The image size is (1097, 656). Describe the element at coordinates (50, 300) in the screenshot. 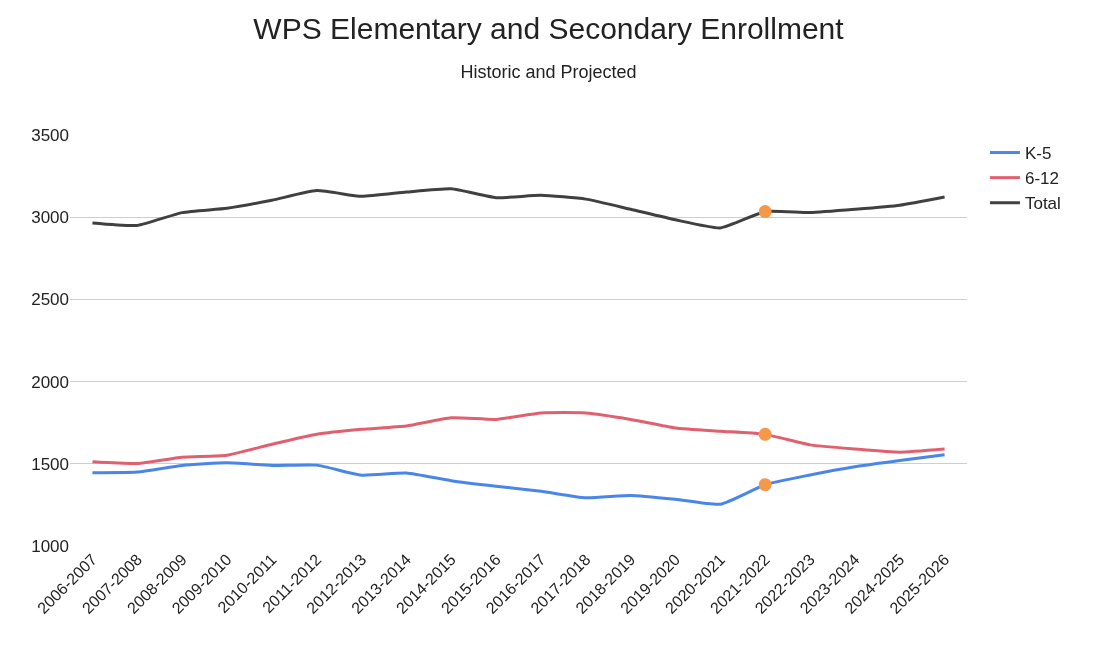

I see `y-tick-label: 2500` at that location.